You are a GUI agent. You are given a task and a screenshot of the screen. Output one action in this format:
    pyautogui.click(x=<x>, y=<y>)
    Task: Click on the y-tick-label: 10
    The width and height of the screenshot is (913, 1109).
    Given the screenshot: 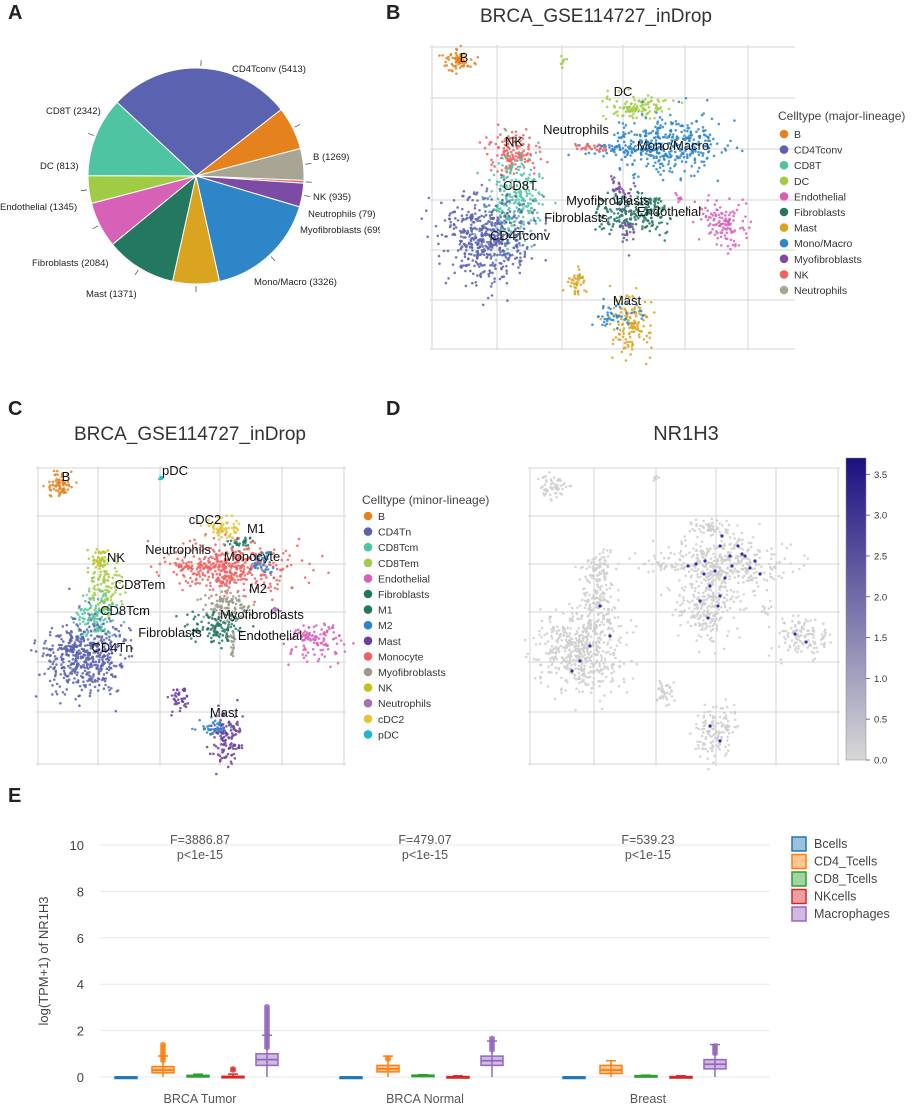 What is the action you would take?
    pyautogui.click(x=77, y=845)
    